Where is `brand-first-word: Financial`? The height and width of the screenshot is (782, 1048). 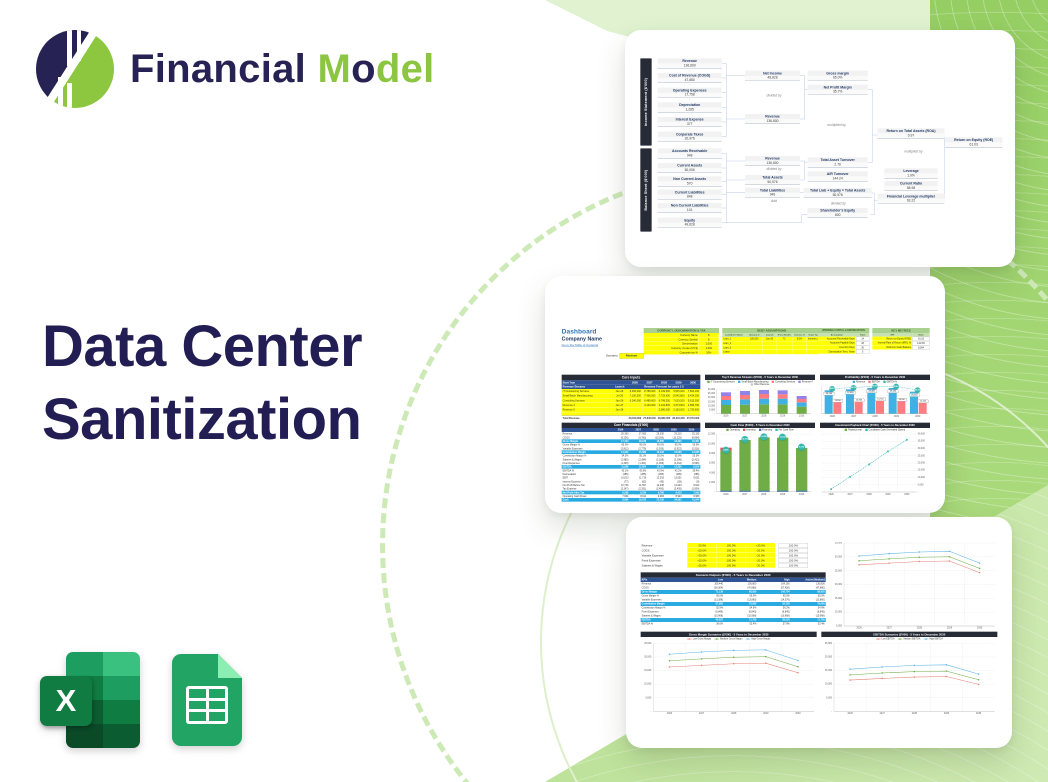 brand-first-word: Financial is located at coordinates (218, 68).